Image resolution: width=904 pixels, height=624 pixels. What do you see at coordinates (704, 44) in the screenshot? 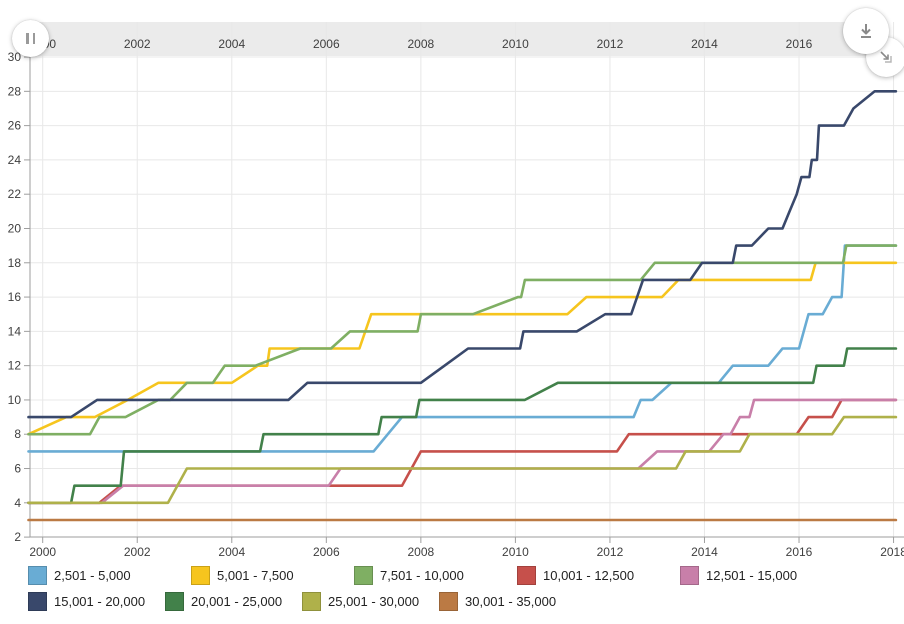
I see `timeline-year-label: 2014` at bounding box center [704, 44].